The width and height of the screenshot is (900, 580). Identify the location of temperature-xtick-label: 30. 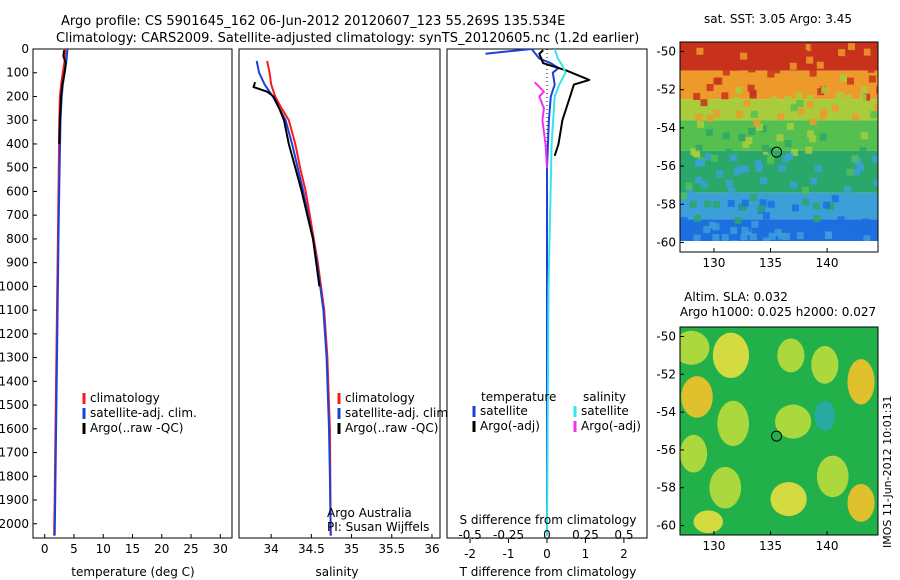
(220, 549).